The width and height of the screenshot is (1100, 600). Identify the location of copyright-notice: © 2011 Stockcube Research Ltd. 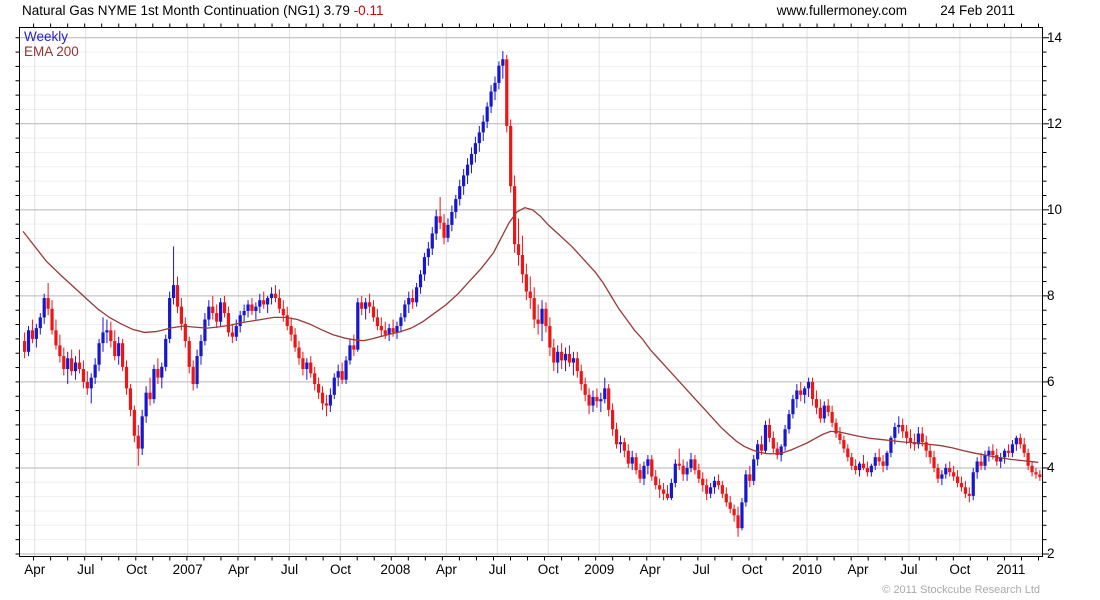
(961, 590).